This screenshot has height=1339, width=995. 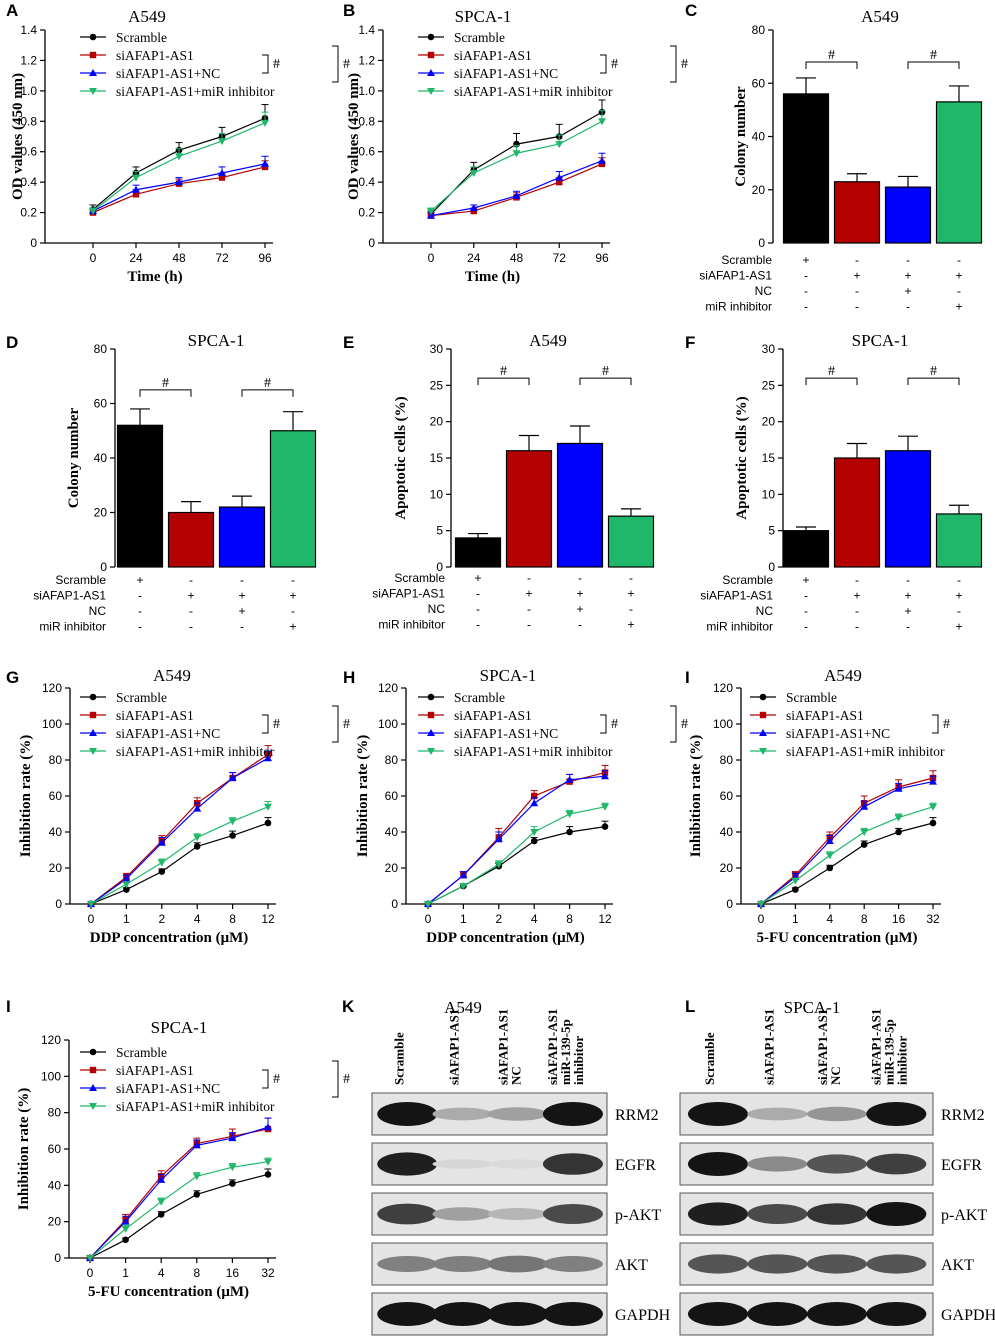 I want to click on y-tick-label: 10, so click(x=437, y=494).